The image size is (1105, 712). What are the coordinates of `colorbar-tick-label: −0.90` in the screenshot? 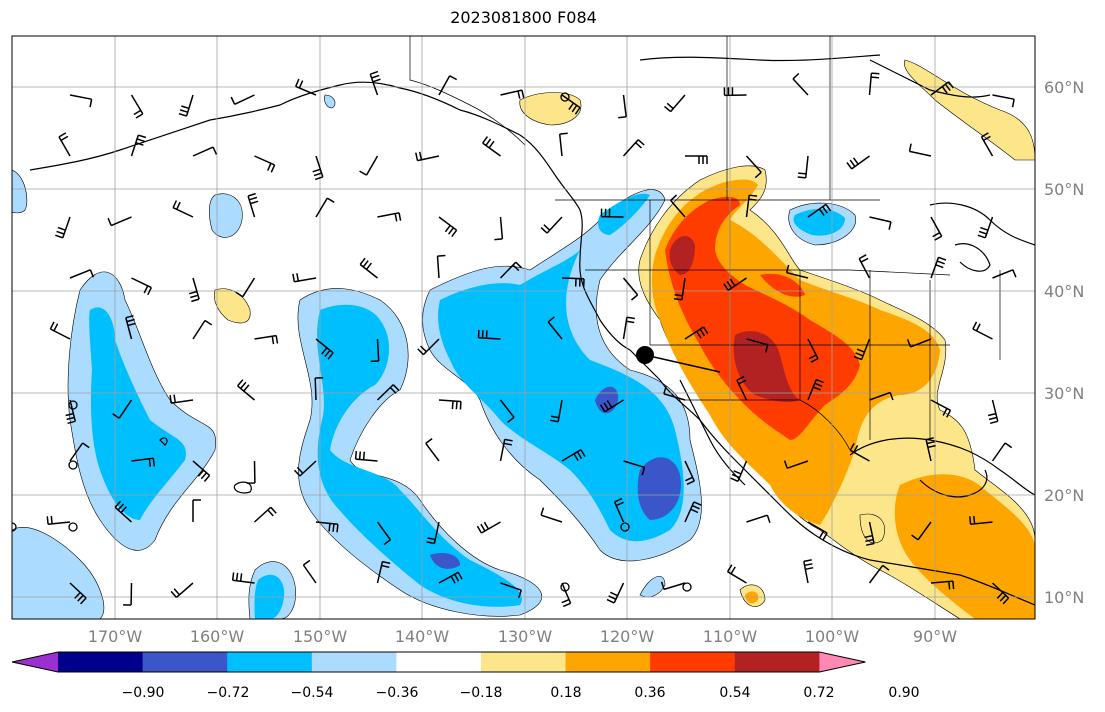 It's located at (143, 693).